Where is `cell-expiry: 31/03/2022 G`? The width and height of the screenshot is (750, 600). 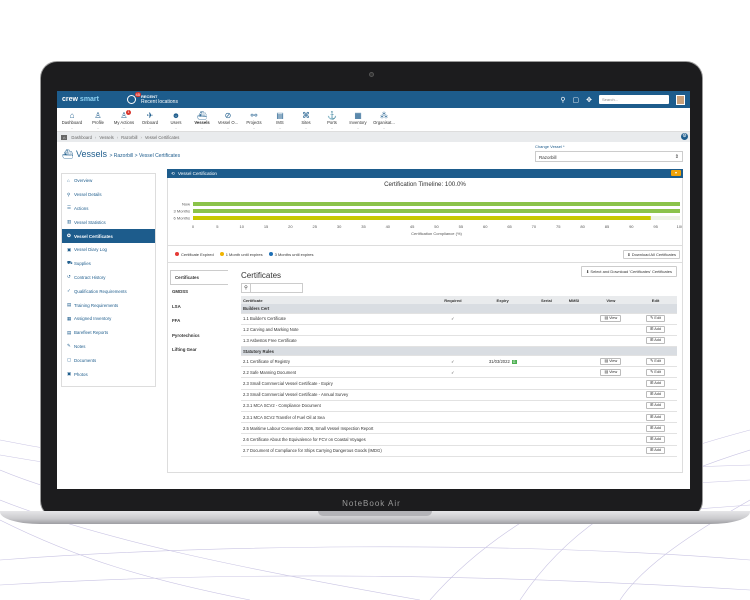
cell-expiry: 31/03/2022 G is located at coordinates (502, 361).